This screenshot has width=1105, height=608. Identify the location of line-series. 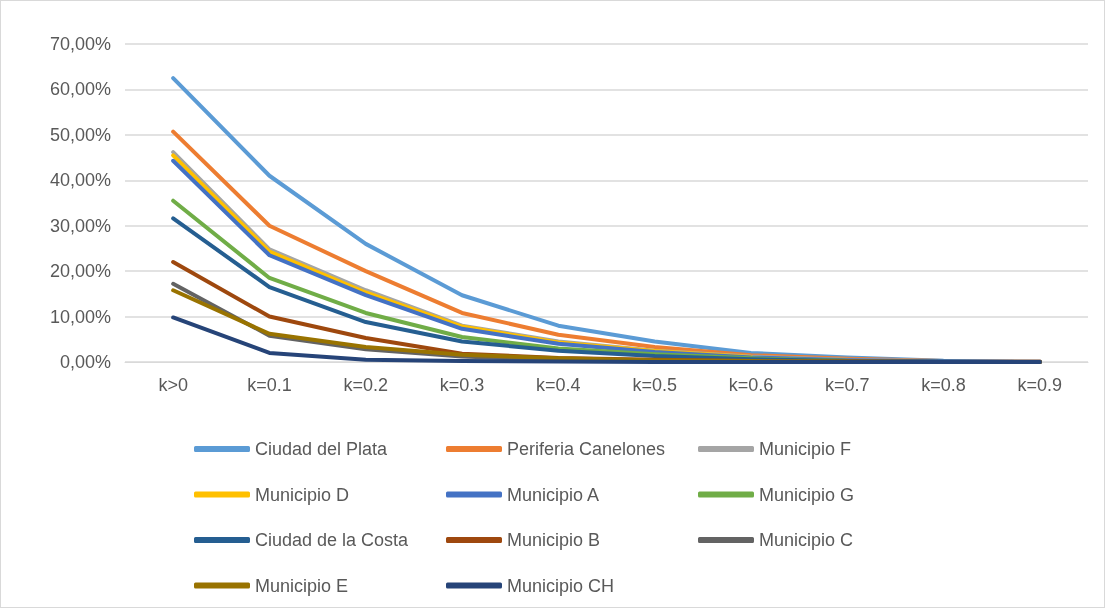
(606, 339).